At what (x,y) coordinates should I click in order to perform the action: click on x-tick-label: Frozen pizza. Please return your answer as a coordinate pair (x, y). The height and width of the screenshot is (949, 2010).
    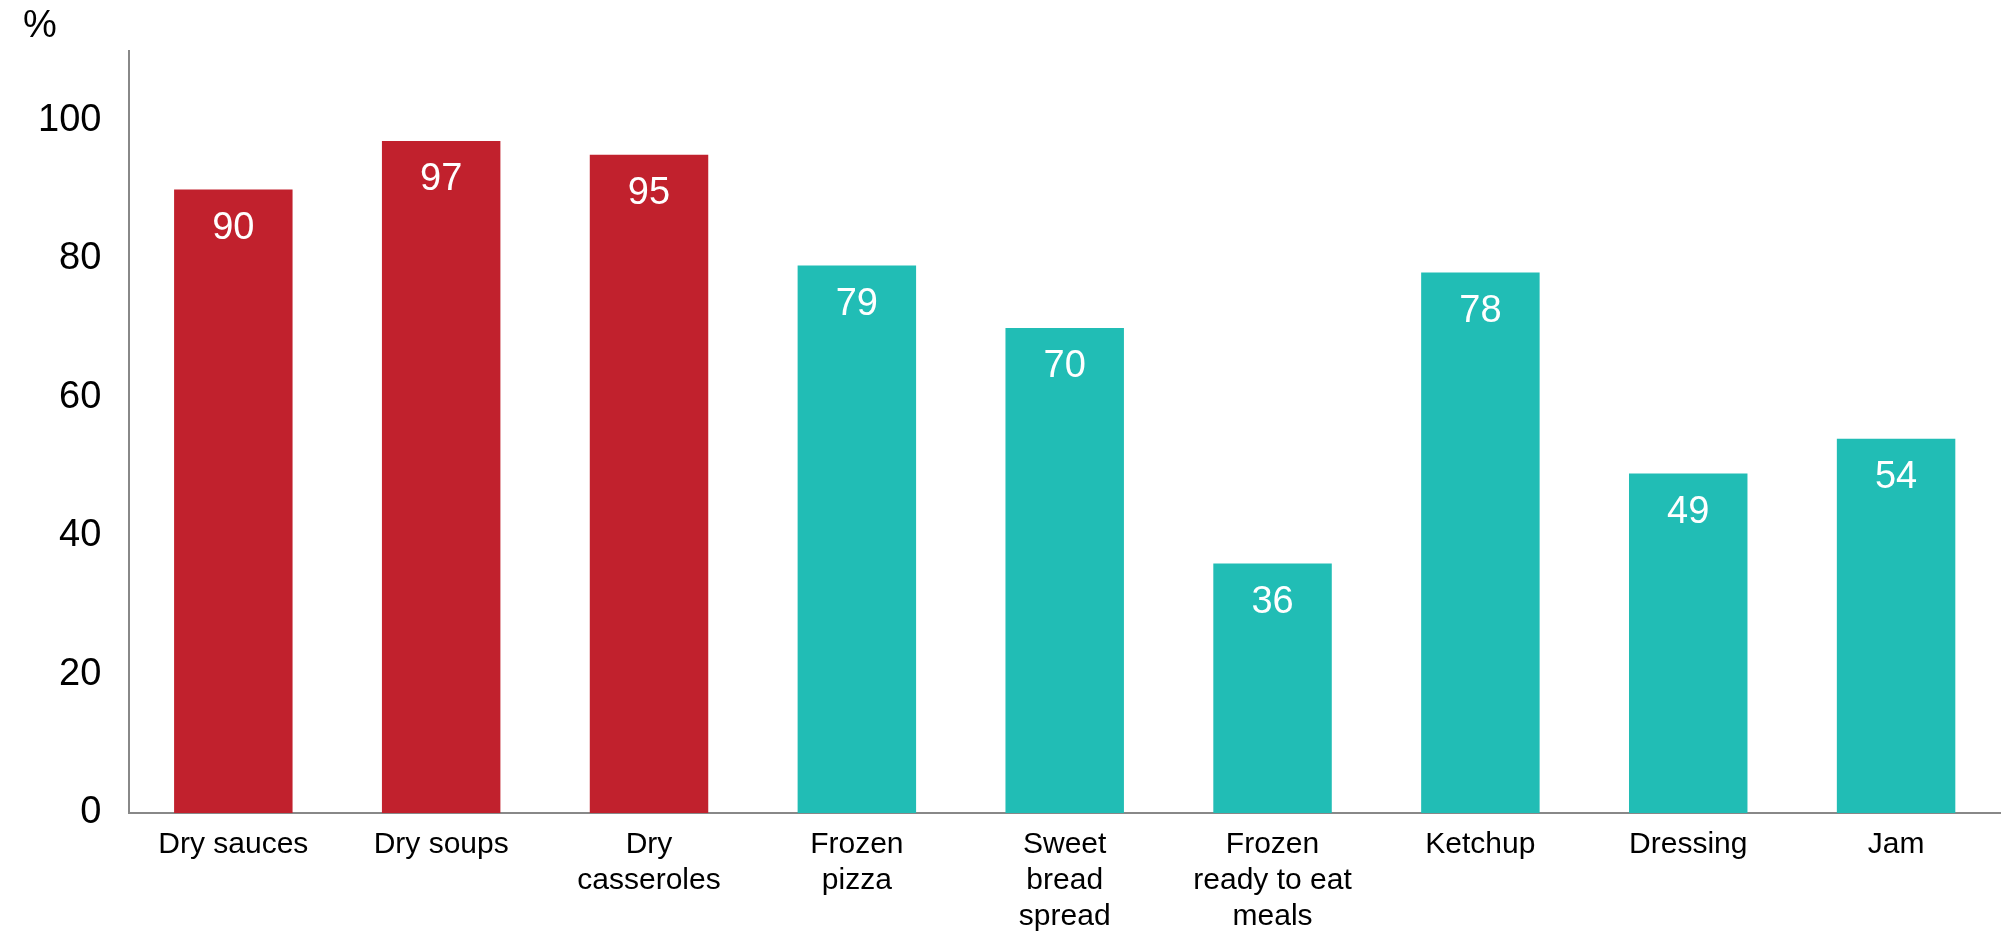
    Looking at the image, I should click on (857, 861).